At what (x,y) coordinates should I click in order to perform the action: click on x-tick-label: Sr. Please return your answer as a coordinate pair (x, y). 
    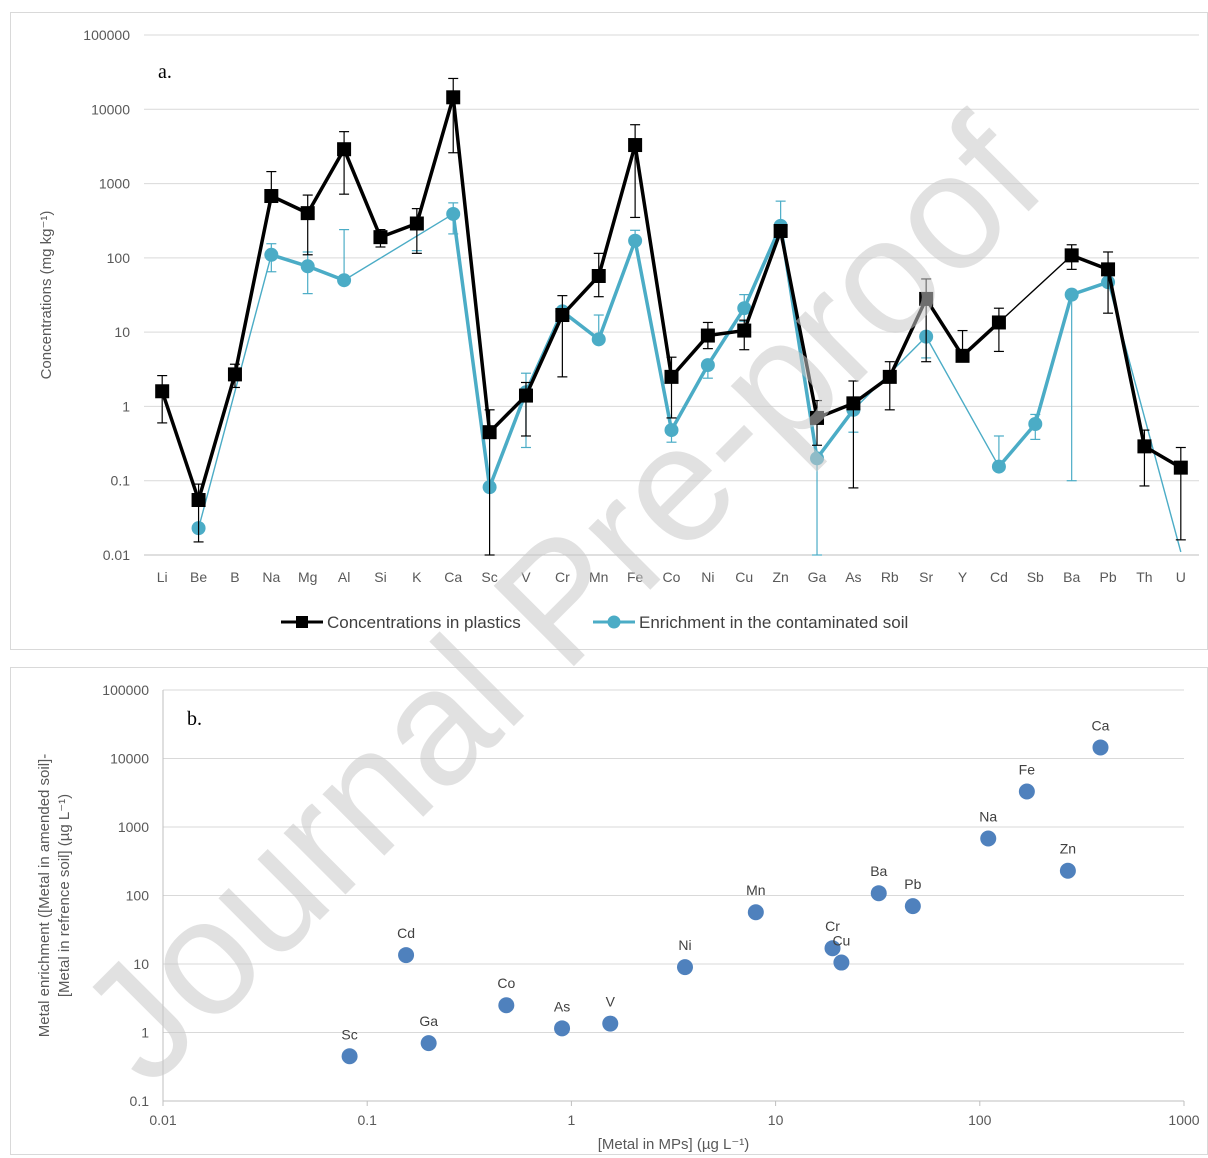
    Looking at the image, I should click on (926, 577).